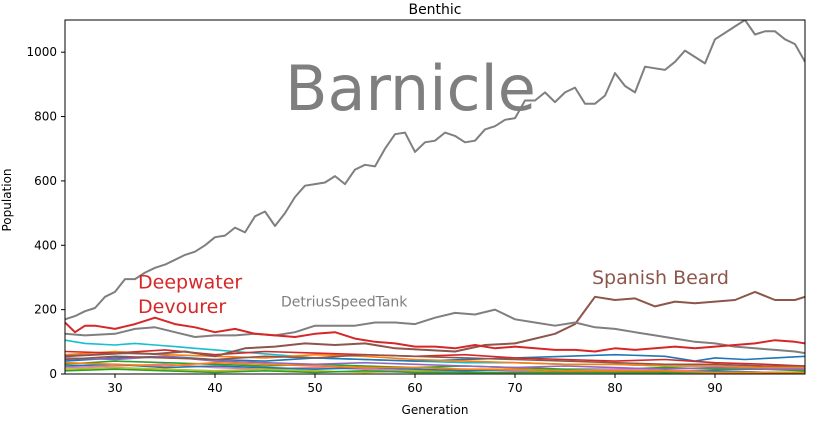 The image size is (816, 426). I want to click on y-axis-label: Population, so click(7, 199).